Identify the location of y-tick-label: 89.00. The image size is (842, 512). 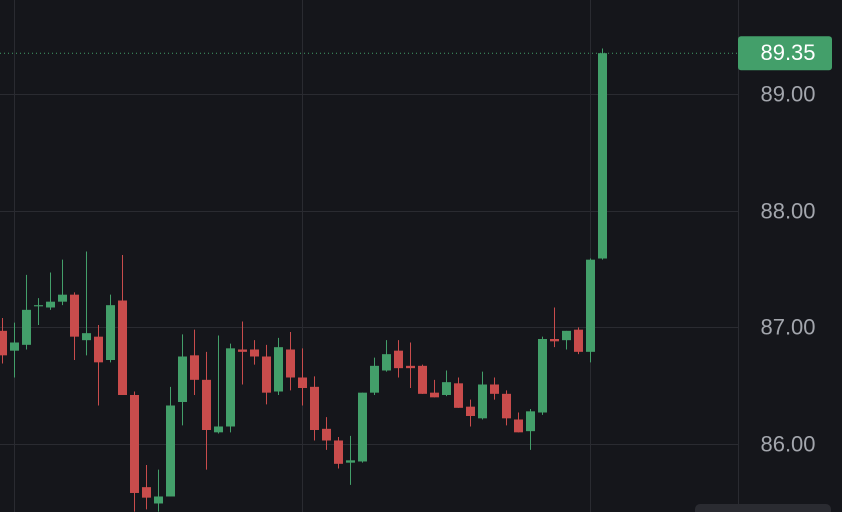
(787, 93).